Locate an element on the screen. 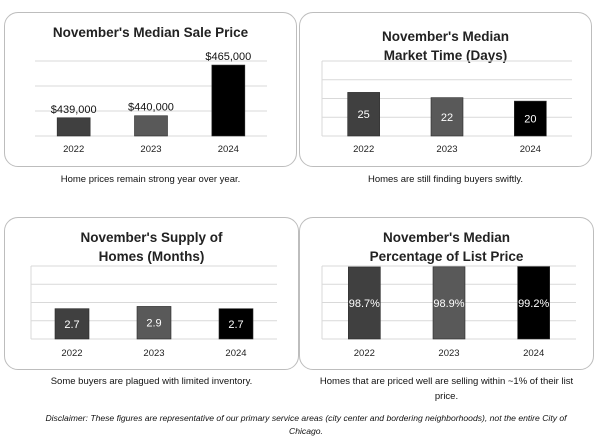  data-label-2022: 98.7% is located at coordinates (364, 304).